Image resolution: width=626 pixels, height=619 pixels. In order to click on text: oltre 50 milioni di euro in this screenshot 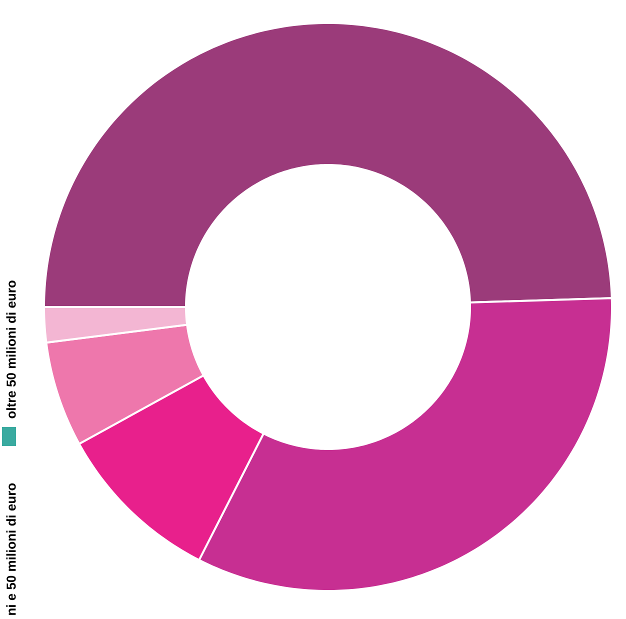, I will do `click(11, 349)`.